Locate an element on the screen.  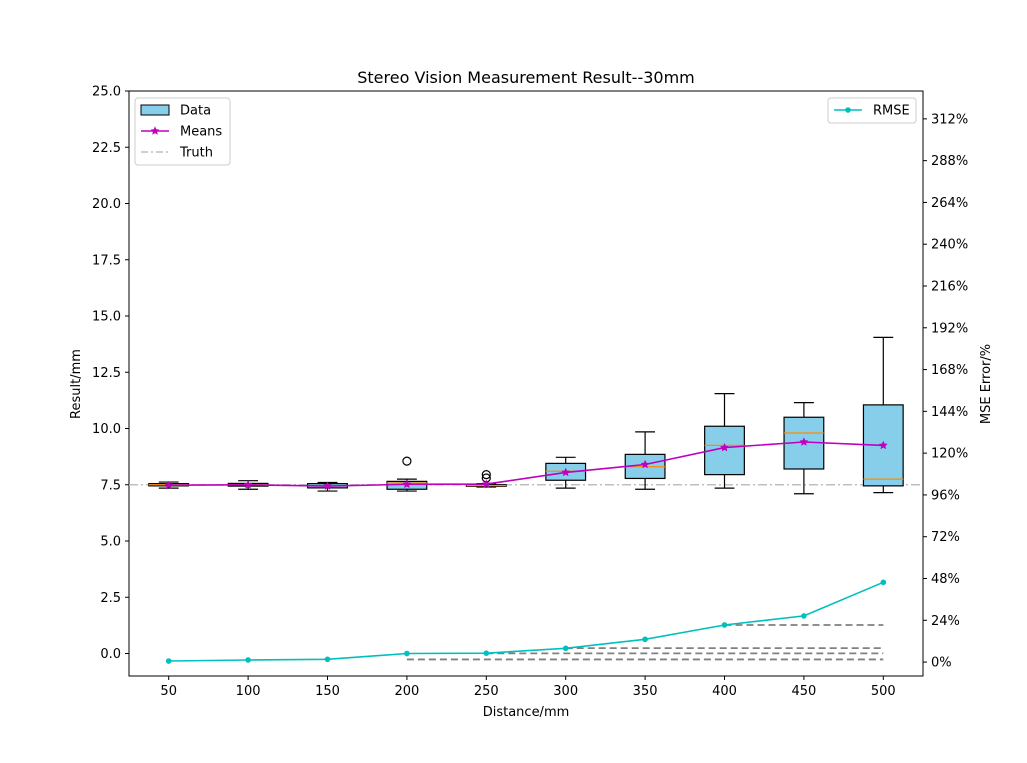
y-tick-label: 7.5 is located at coordinates (110, 485).